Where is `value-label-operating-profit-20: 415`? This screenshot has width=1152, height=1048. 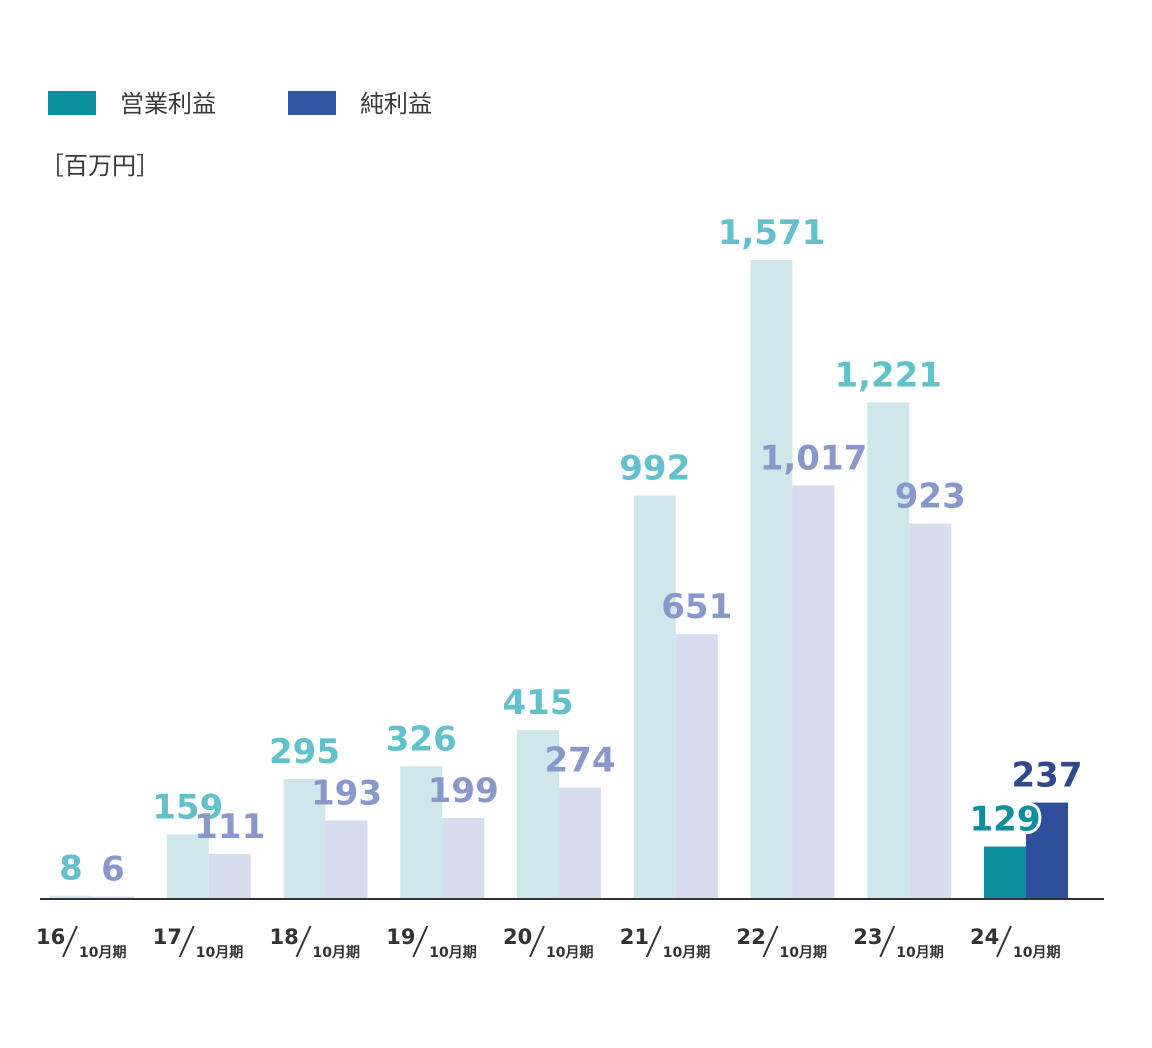
value-label-operating-profit-20: 415 is located at coordinates (538, 703).